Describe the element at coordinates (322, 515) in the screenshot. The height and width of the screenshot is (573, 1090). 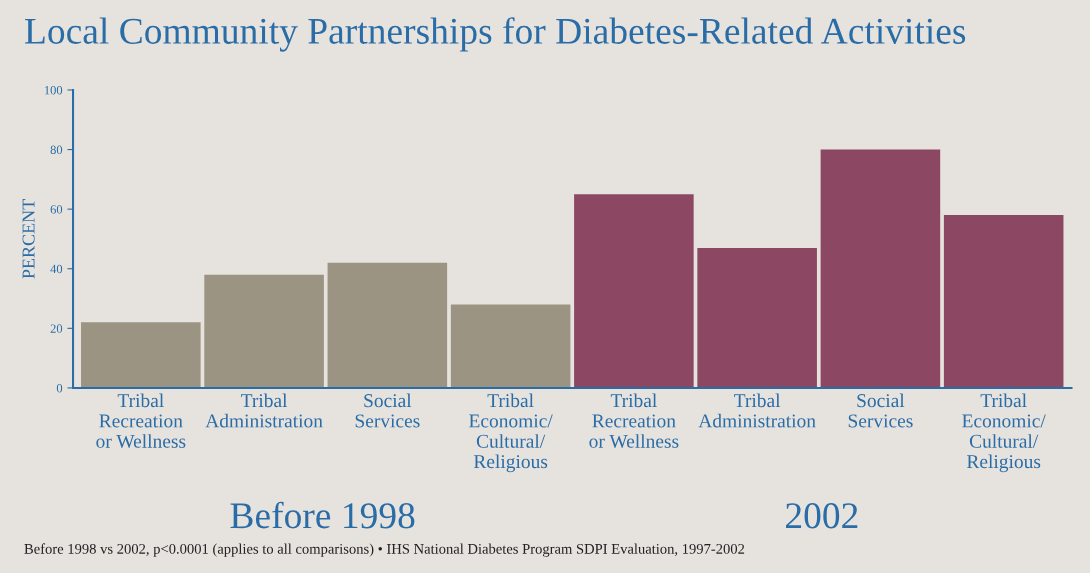
I see `text: Before 1998` at that location.